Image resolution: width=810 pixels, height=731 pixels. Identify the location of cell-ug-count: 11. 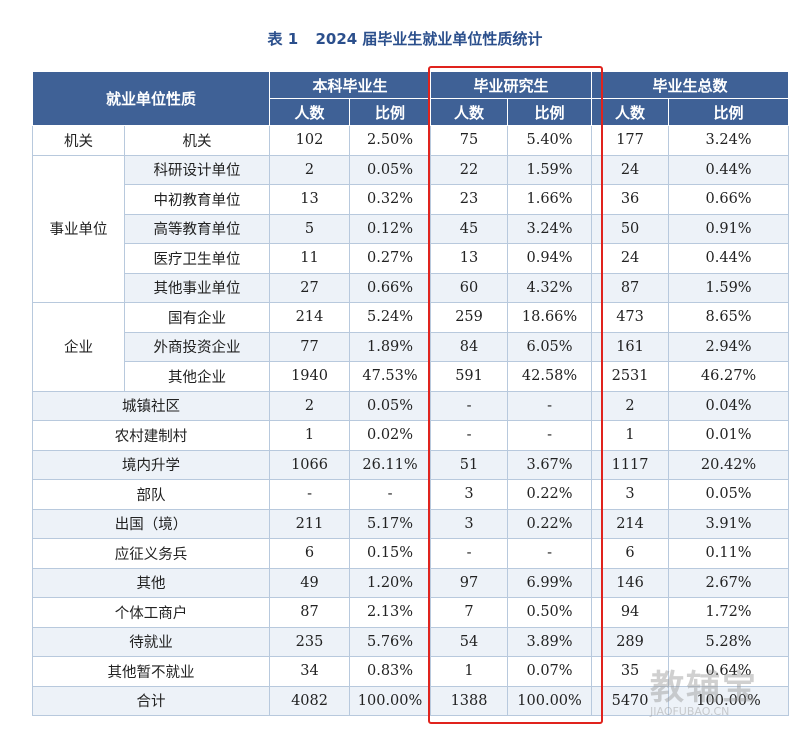
(310, 258).